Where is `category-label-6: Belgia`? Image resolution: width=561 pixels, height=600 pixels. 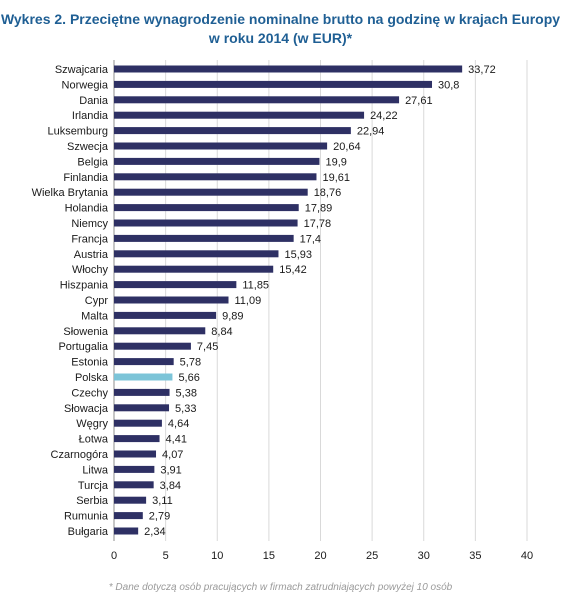 category-label-6: Belgia is located at coordinates (92, 162).